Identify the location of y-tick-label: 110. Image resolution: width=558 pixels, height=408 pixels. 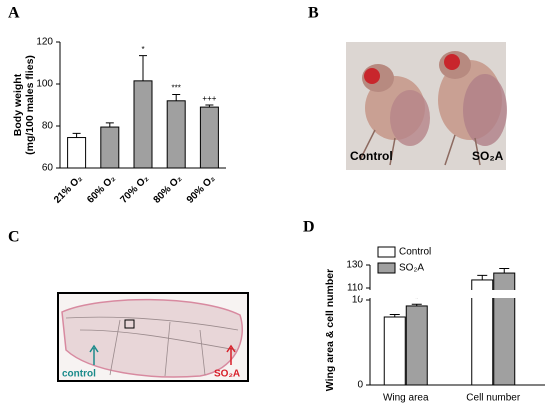
(355, 288).